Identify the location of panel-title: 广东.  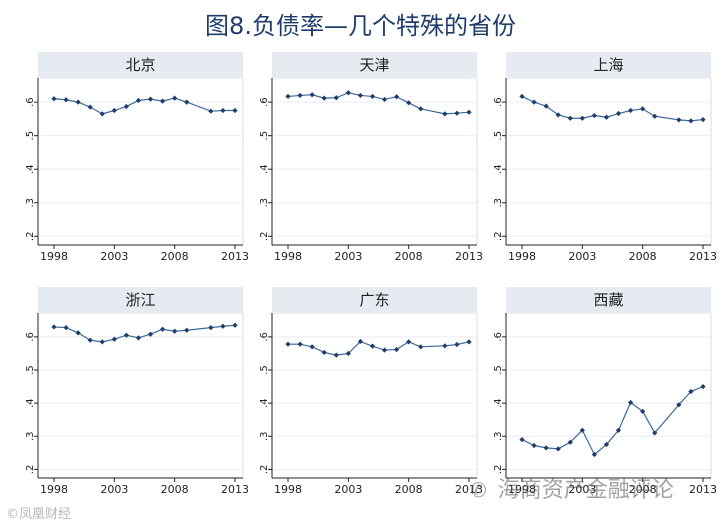
(374, 300).